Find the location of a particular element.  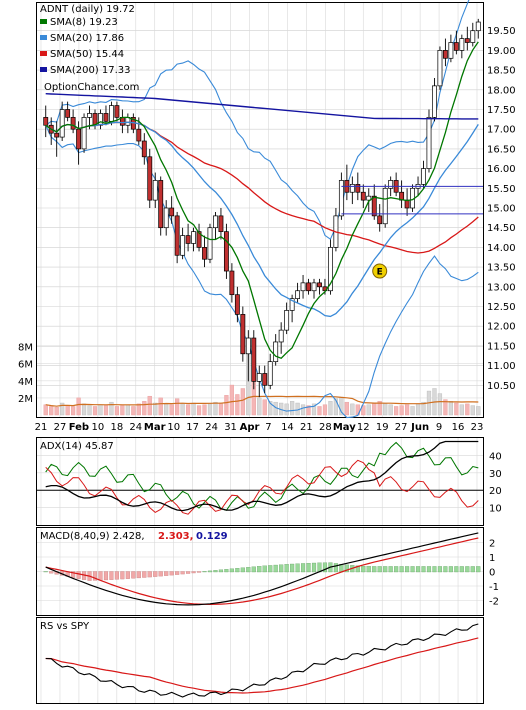

volume-tick-label: 6M is located at coordinates (25, 365).